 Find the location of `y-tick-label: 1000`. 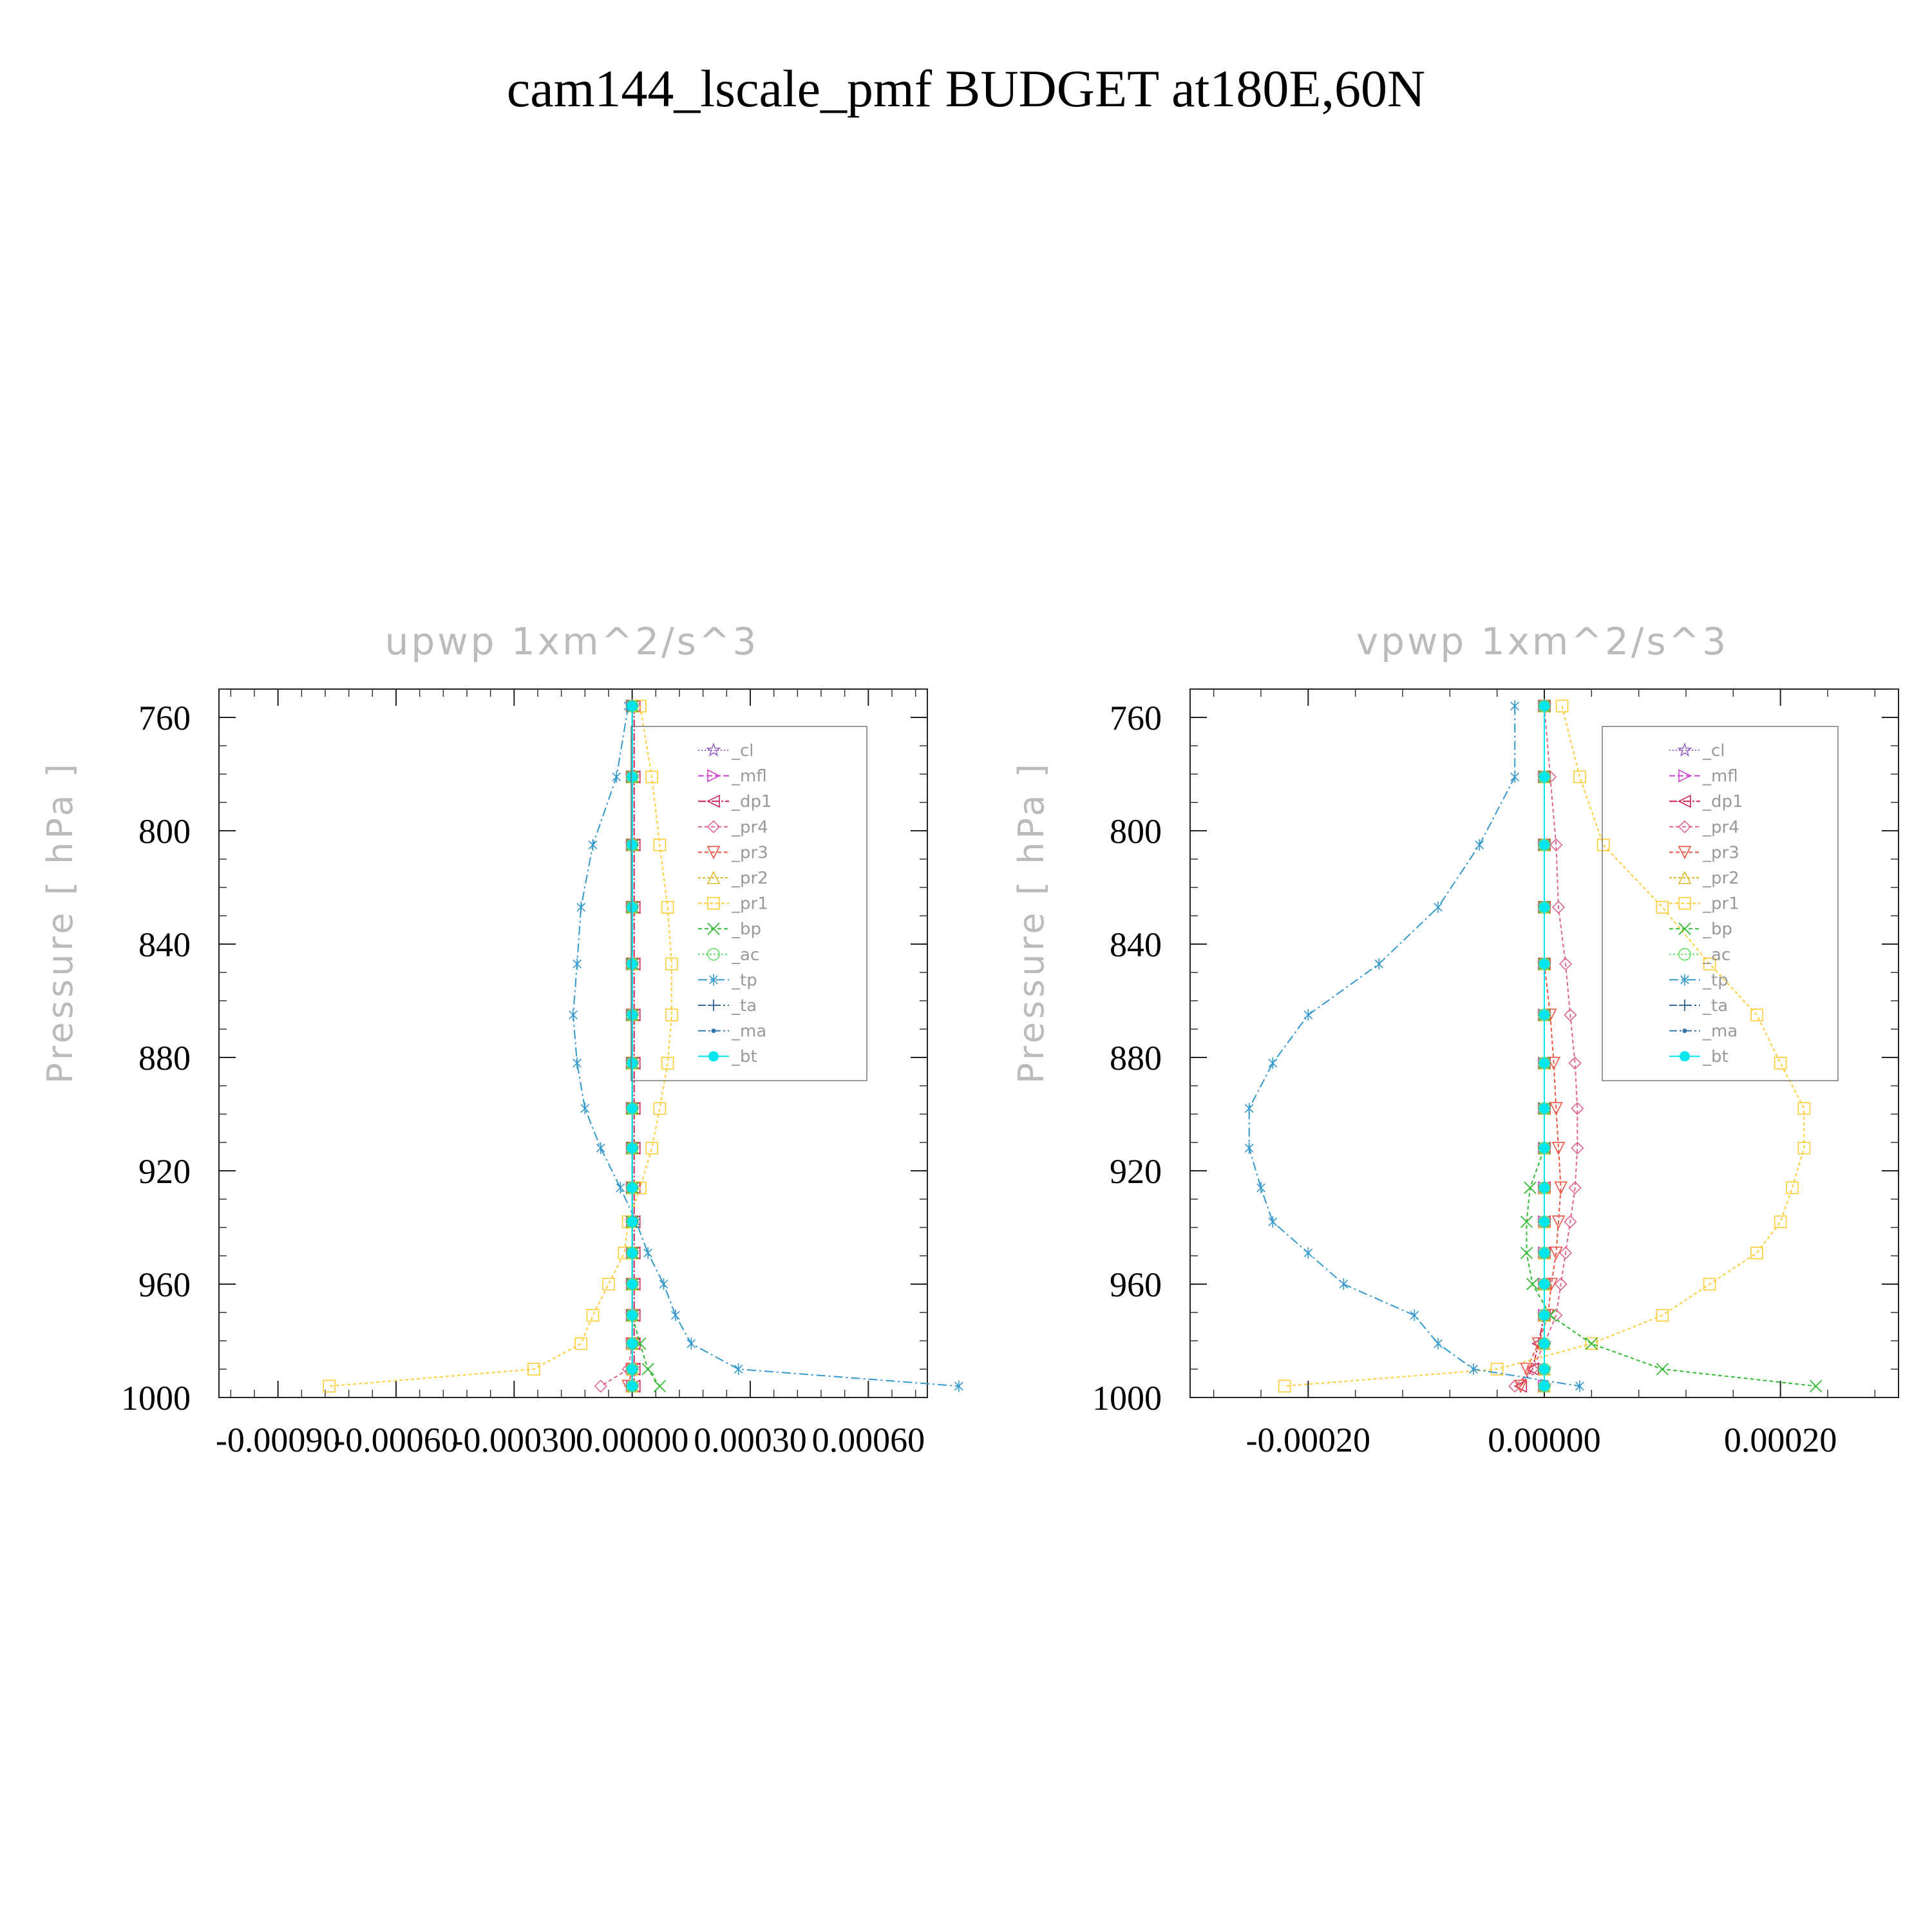

y-tick-label: 1000 is located at coordinates (1127, 1398).